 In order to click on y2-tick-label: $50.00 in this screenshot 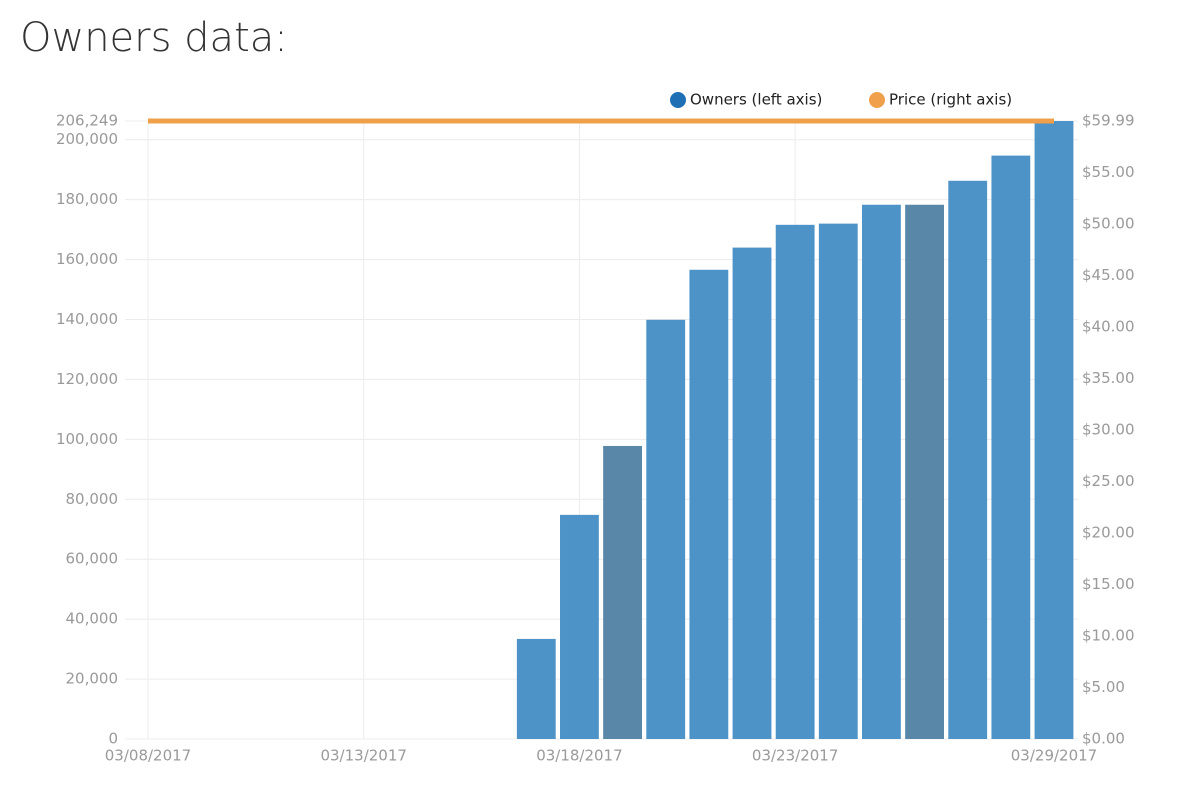, I will do `click(1108, 223)`.